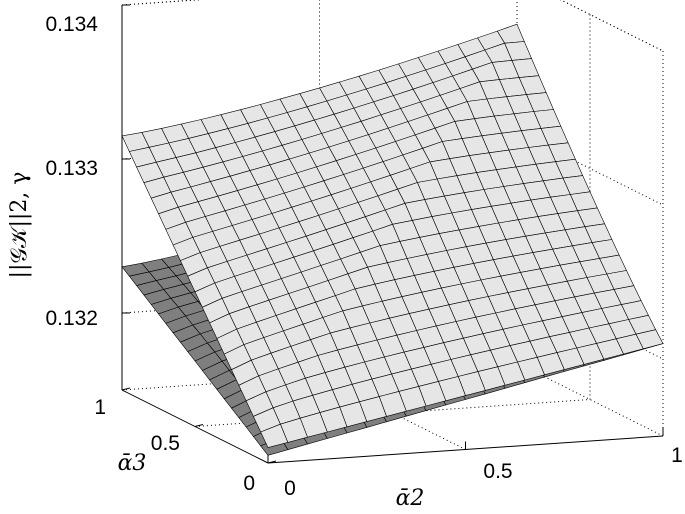 Image resolution: width=685 pixels, height=514 pixels. I want to click on top-edge, so click(611, 26).